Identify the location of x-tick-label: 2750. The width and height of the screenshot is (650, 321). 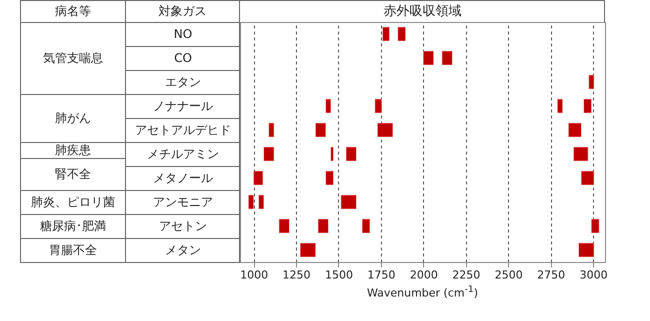
(551, 275).